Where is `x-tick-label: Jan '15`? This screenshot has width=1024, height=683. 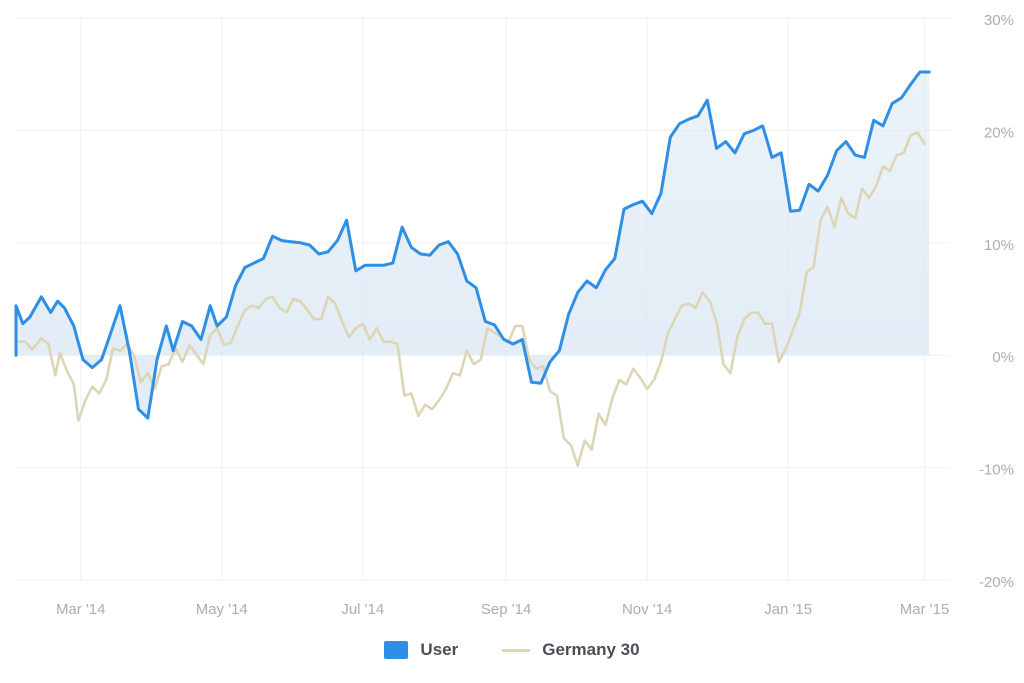 x-tick-label: Jan '15 is located at coordinates (788, 609).